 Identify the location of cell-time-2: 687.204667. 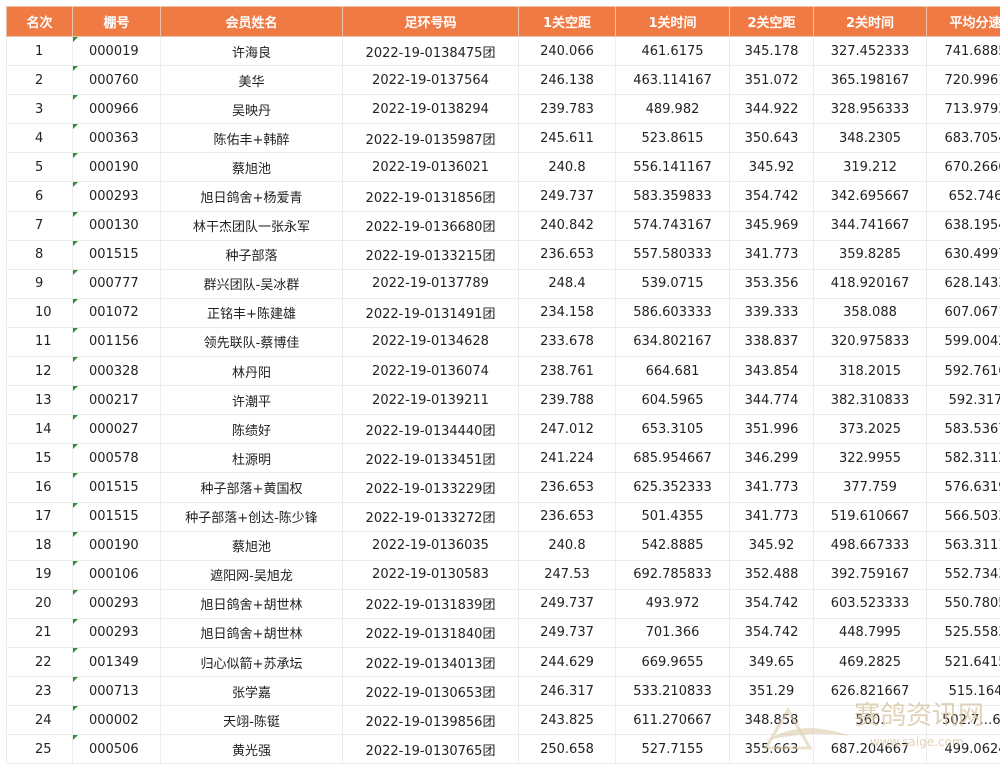
(870, 749).